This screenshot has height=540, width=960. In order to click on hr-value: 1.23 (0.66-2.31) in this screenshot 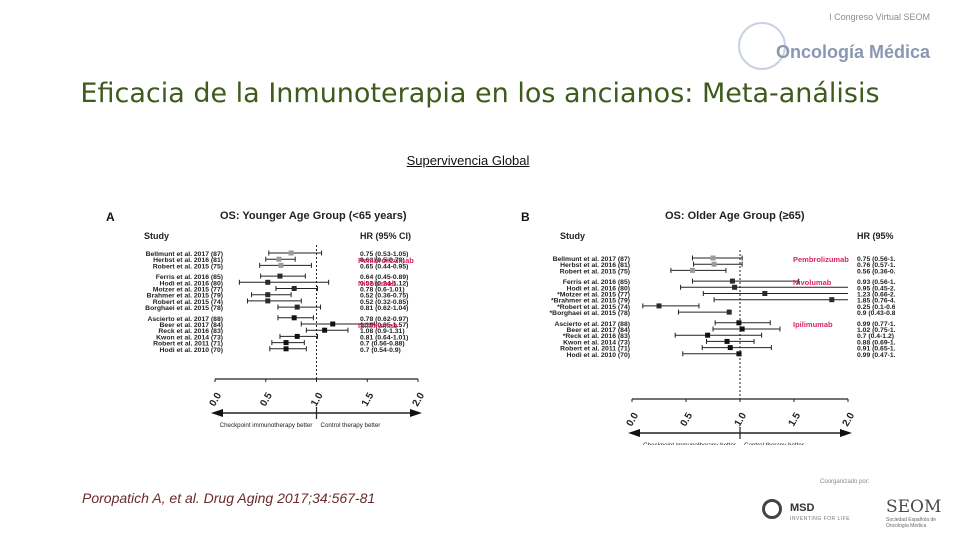, I will do `click(876, 295)`.